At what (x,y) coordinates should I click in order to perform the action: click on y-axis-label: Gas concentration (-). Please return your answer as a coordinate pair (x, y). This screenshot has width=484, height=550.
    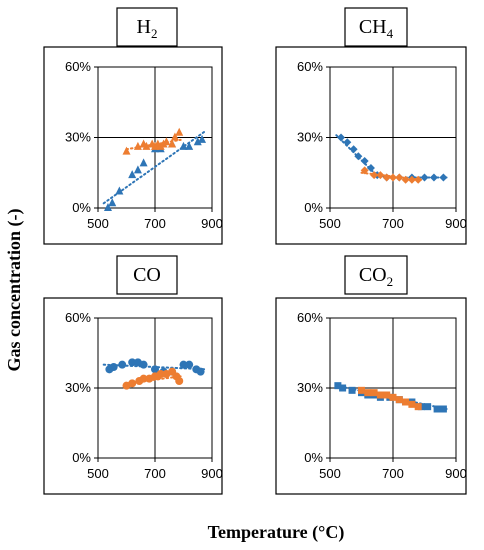
    Looking at the image, I should click on (14, 290).